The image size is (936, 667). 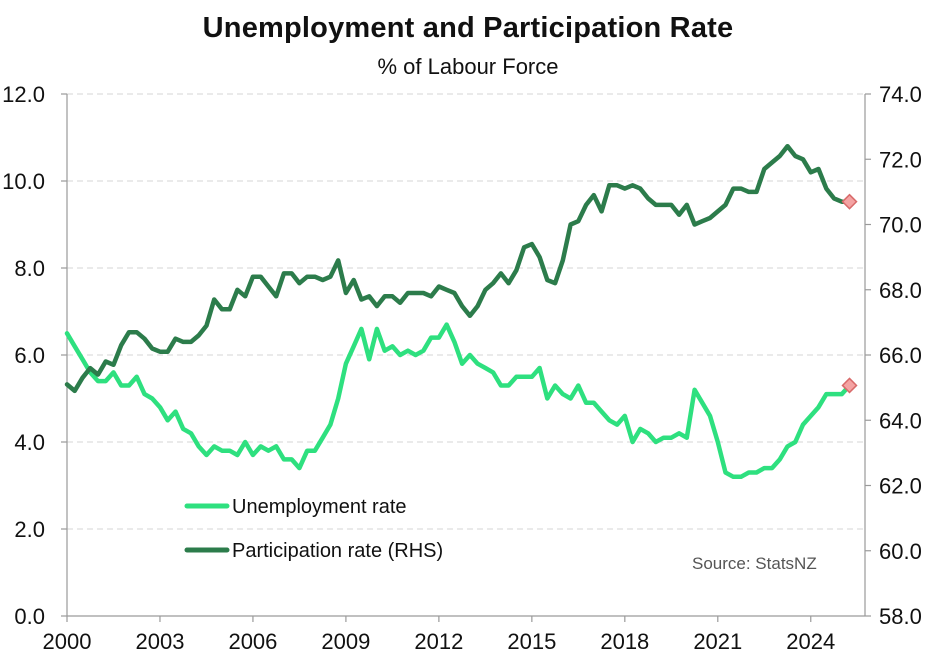 What do you see at coordinates (717, 641) in the screenshot?
I see `x-tick-label: 2021` at bounding box center [717, 641].